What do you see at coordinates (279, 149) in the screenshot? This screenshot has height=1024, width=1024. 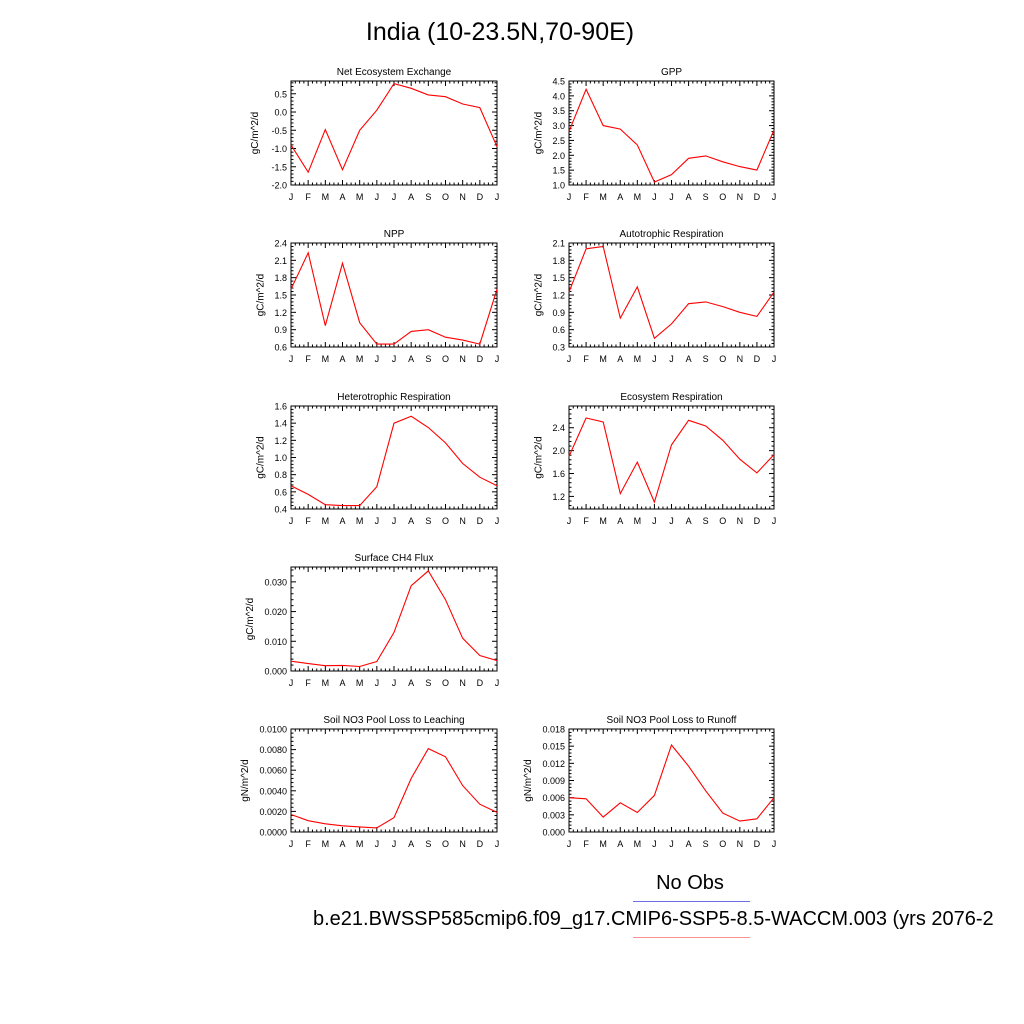 I see `y-tick-label: -1.0` at bounding box center [279, 149].